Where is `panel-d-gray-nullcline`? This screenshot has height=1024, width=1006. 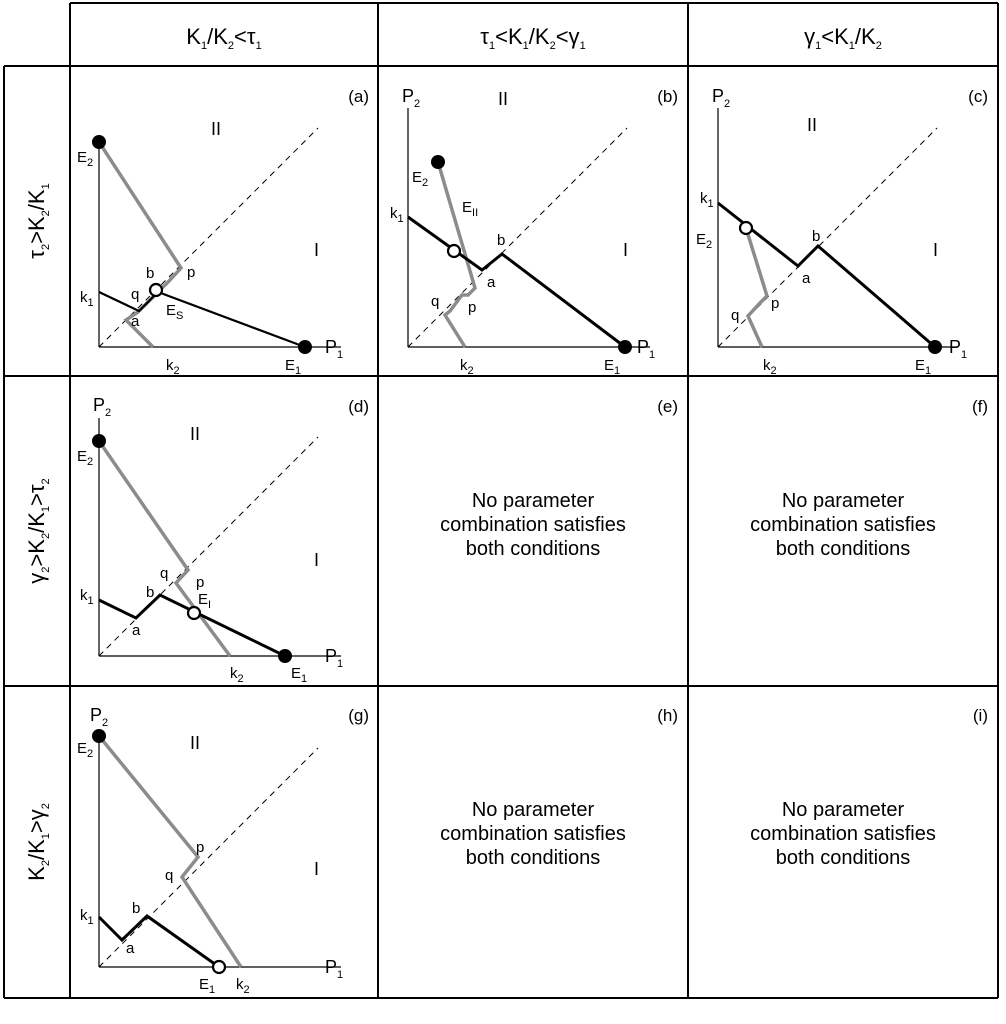
panel-d-gray-nullcline is located at coordinates (164, 549).